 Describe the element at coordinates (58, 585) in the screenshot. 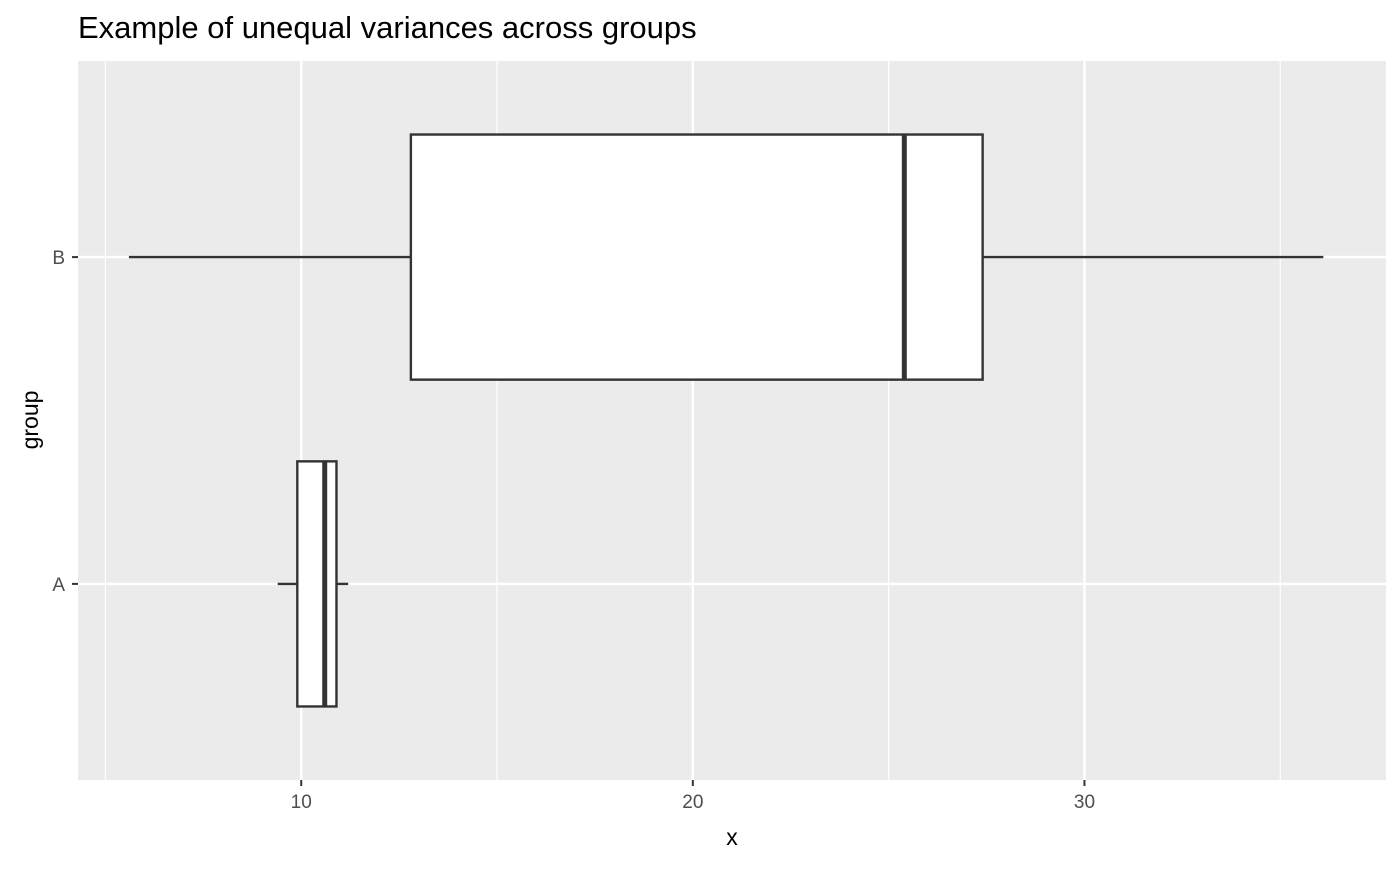

I see `y-tick-label: A` at that location.